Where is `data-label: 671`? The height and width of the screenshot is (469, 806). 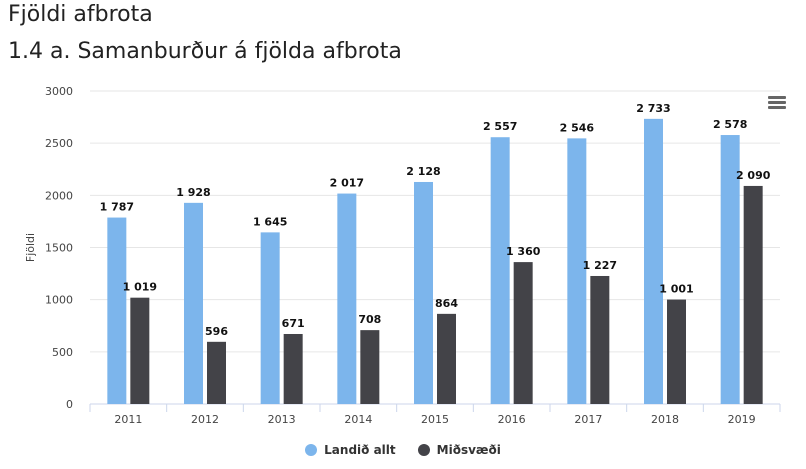
data-label: 671 is located at coordinates (293, 323).